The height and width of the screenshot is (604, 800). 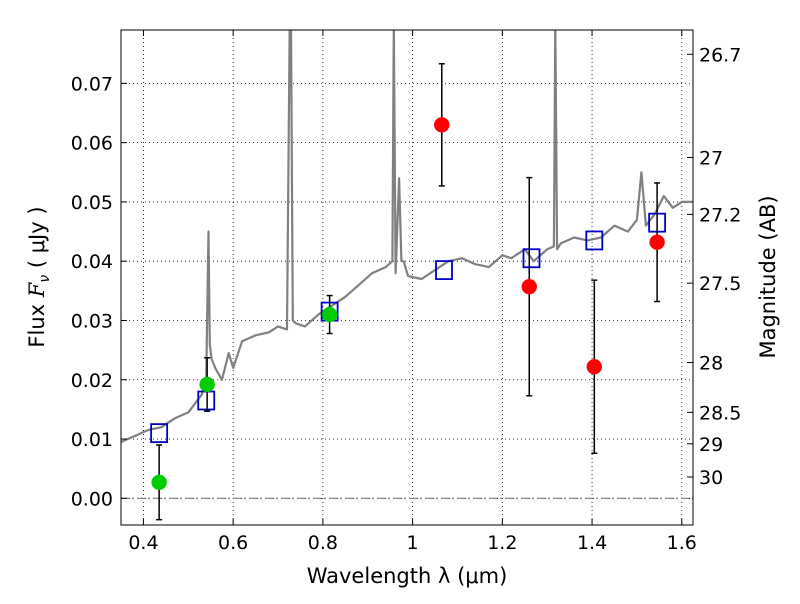 I want to click on magnitude-axis: 26.7 27 27.2 27.5 28 28.5 29 30, so click(x=714, y=266).